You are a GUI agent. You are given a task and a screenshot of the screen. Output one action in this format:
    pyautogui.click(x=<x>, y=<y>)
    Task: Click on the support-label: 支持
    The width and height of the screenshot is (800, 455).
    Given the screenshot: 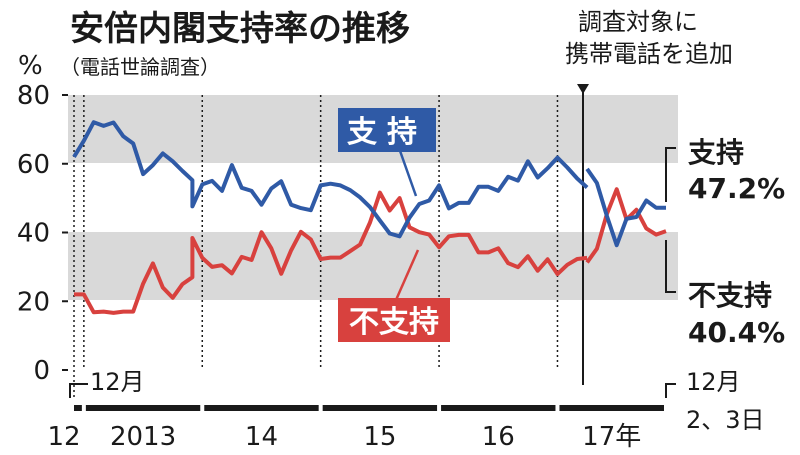 What is the action you would take?
    pyautogui.click(x=387, y=132)
    